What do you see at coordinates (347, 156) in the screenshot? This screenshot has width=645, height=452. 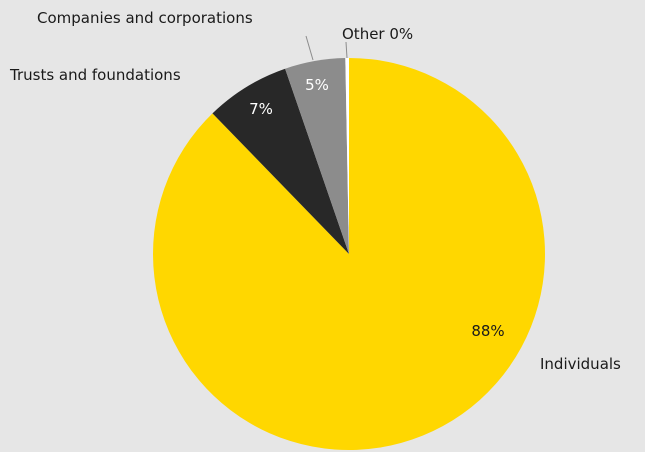 I see `pie-slice-other` at bounding box center [347, 156].